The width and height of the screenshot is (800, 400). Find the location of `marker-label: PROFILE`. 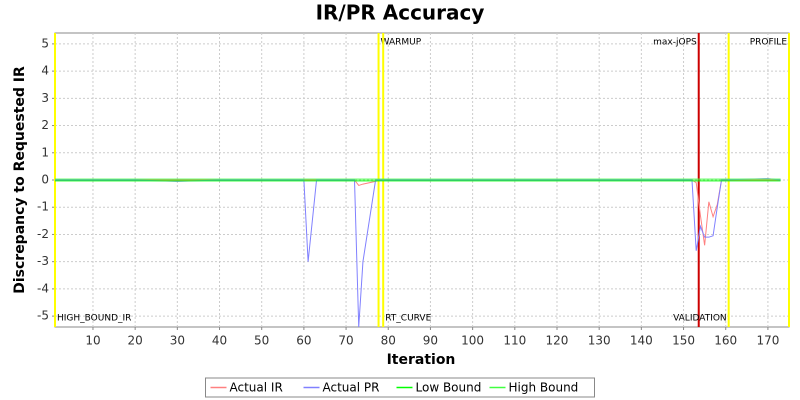

marker-label: PROFILE is located at coordinates (769, 43).